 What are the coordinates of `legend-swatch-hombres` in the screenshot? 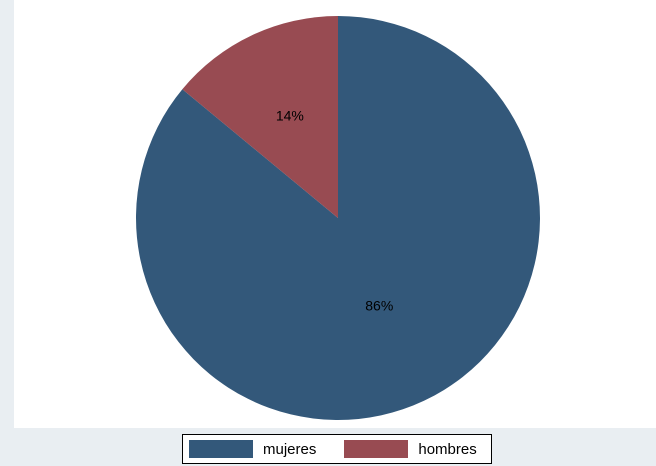 It's located at (376, 449).